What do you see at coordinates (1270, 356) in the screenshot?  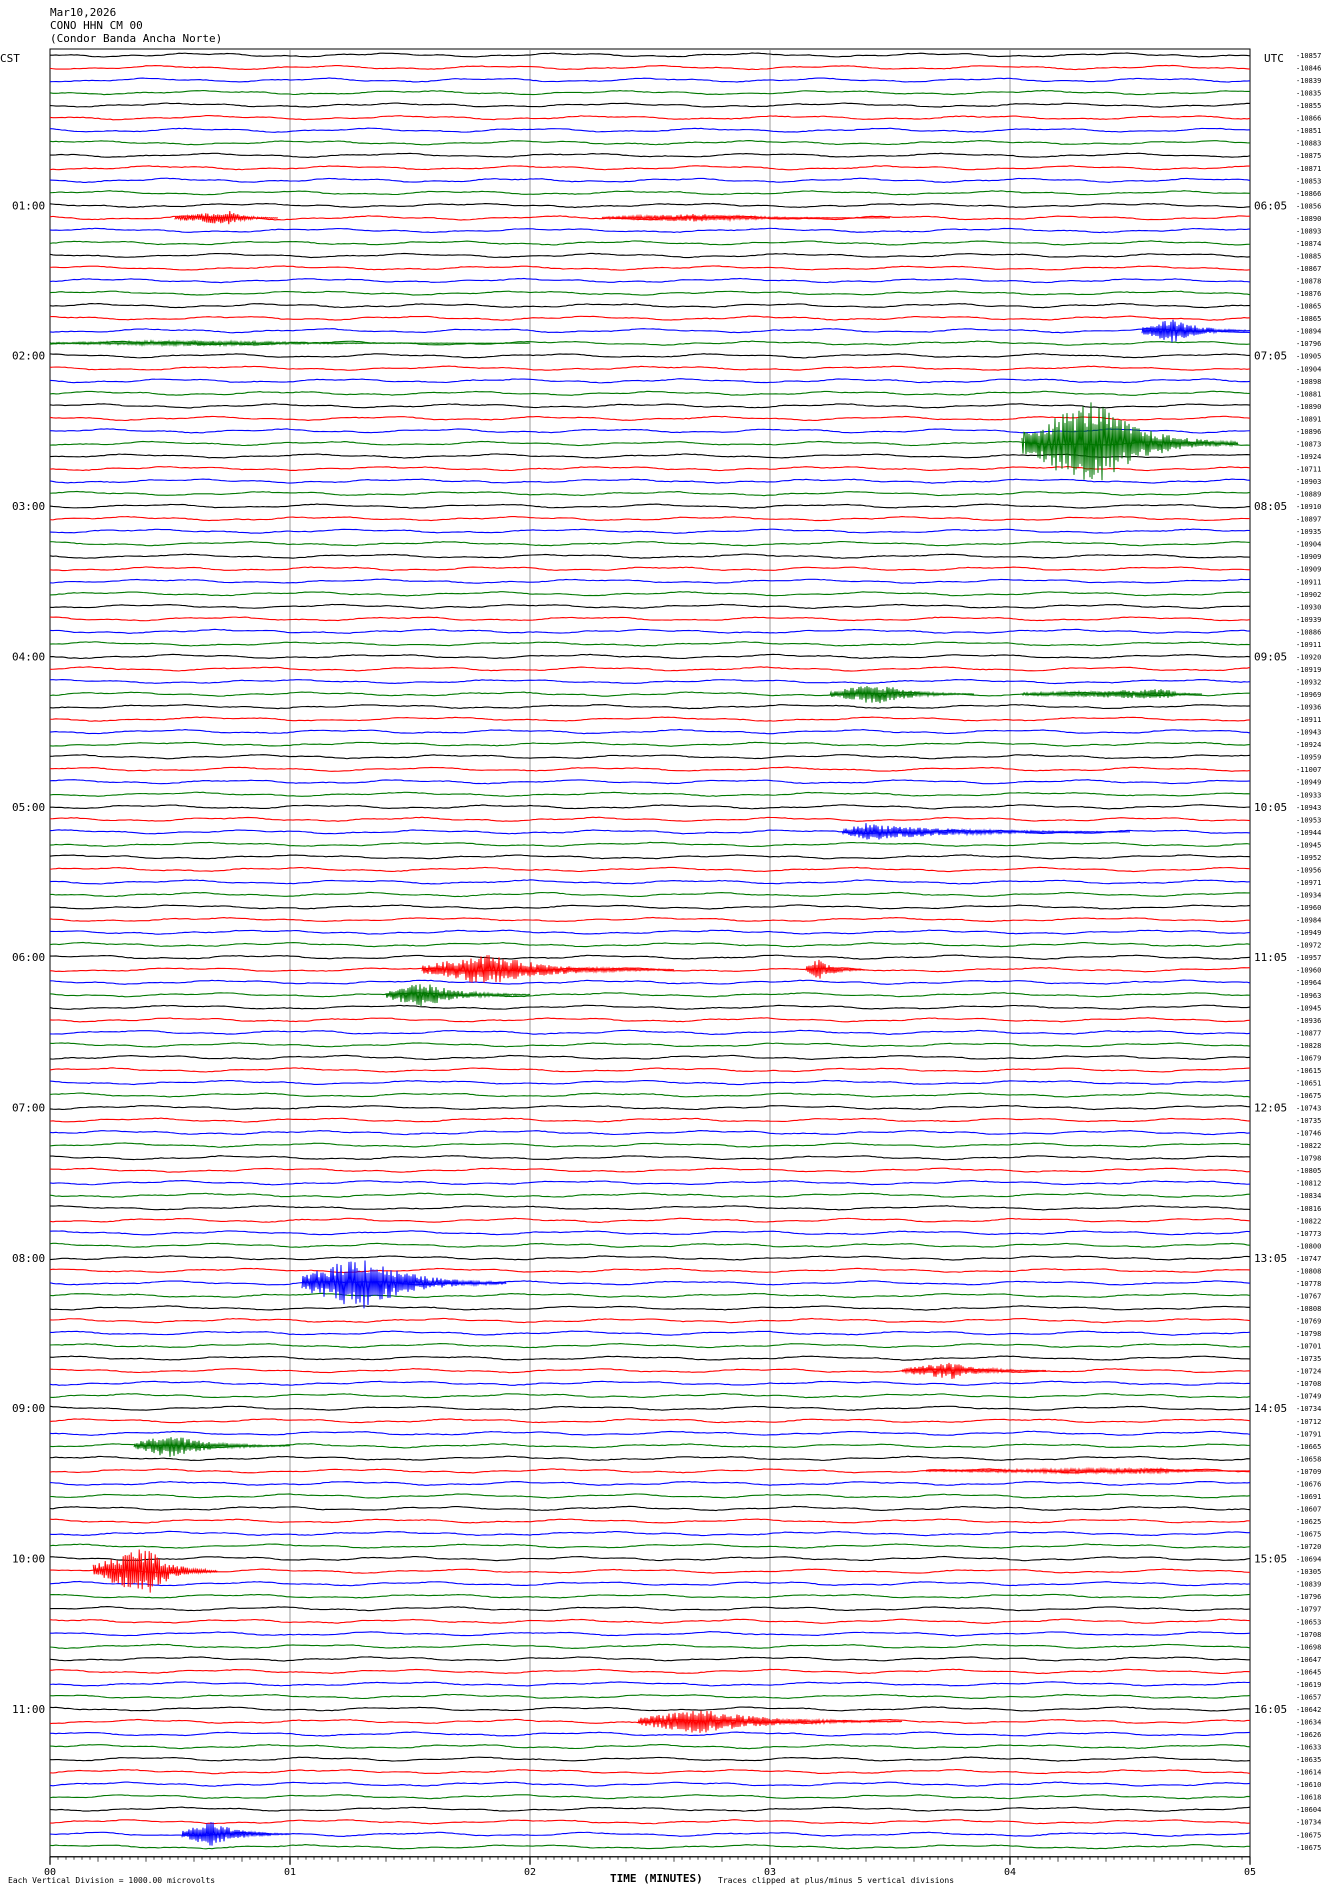 I see `utc-hour-label: 07:05` at bounding box center [1270, 356].